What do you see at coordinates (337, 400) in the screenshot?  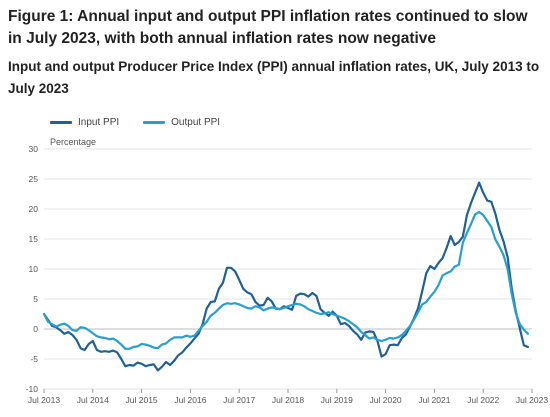 I see `x-tick-label: Jul 2019` at bounding box center [337, 400].